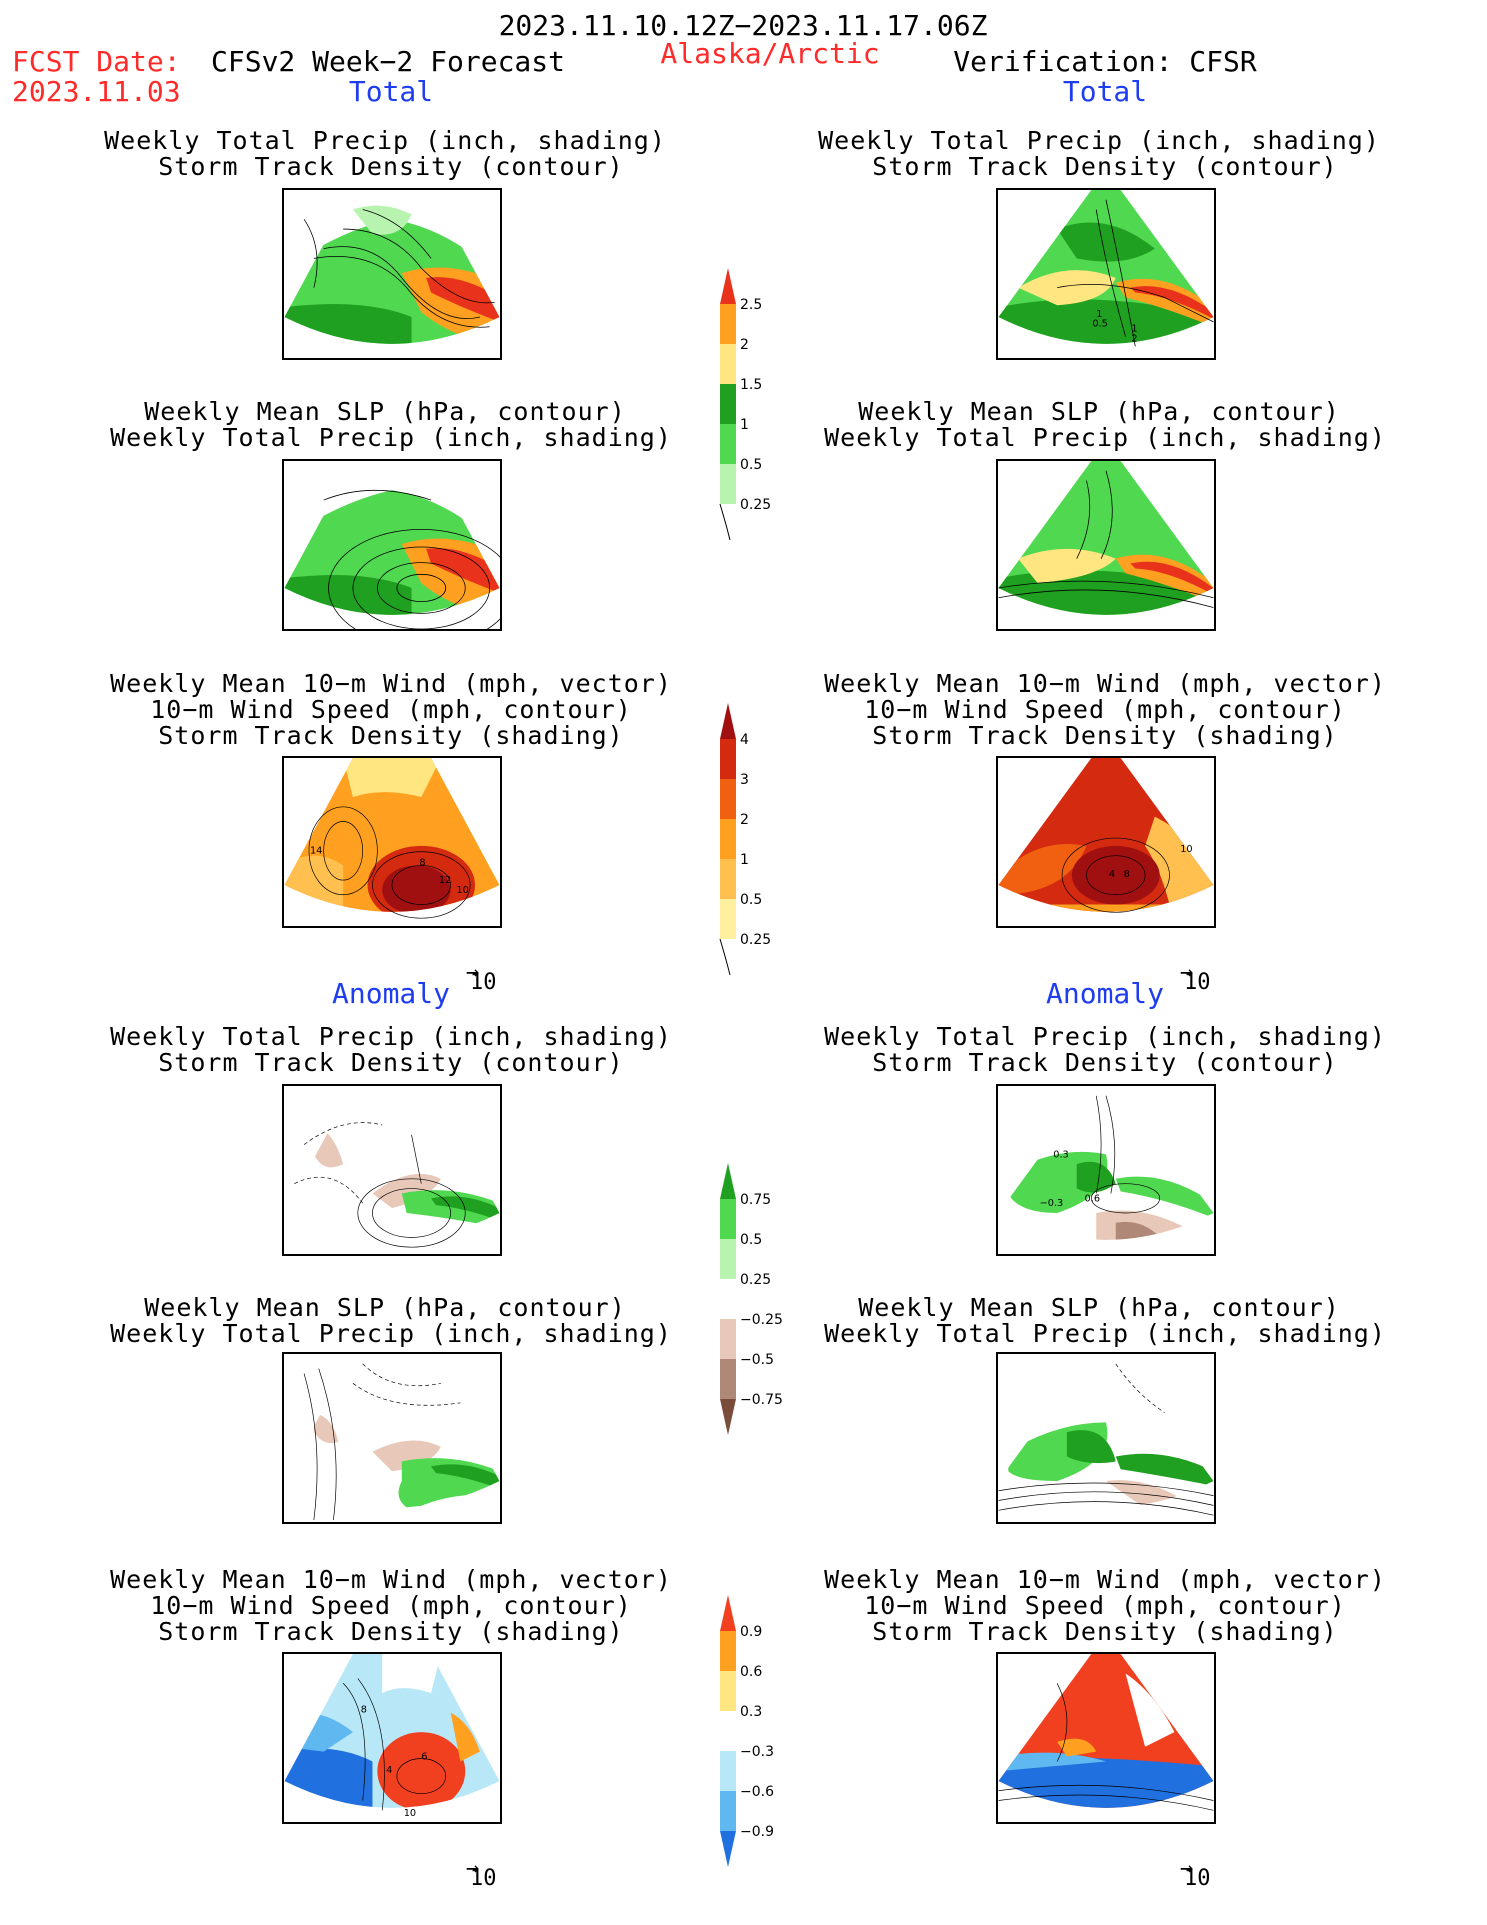  I want to click on fcst-date-label: FCST Date:, so click(96, 61).